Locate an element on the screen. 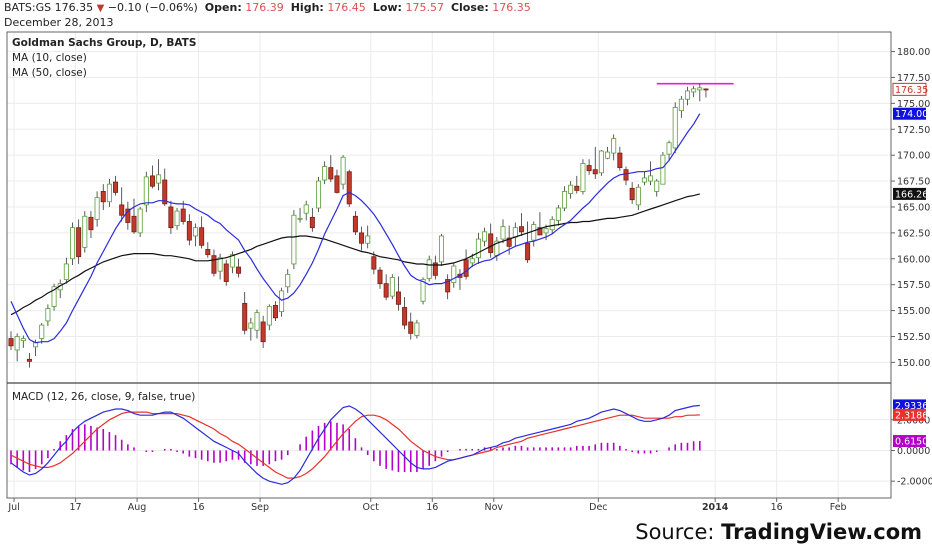 The image size is (932, 550). open-value: 176.39 is located at coordinates (264, 7).